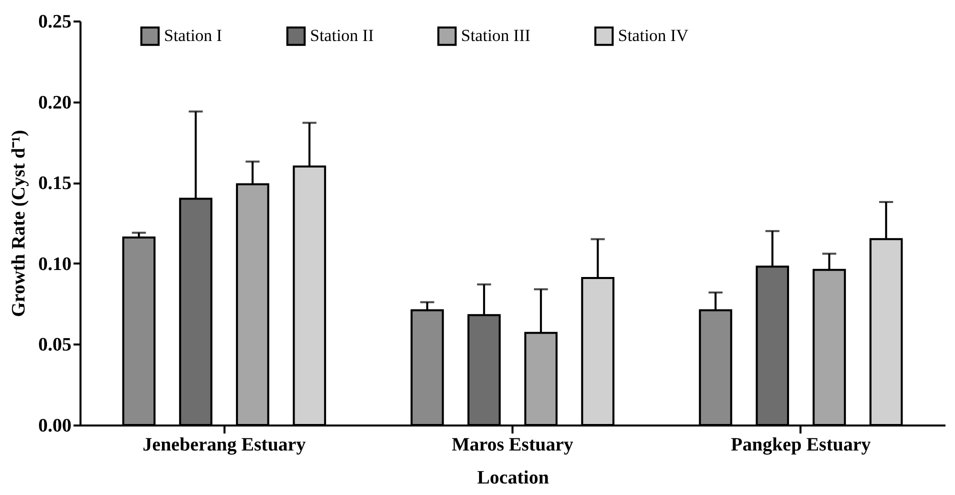  Describe the element at coordinates (224, 445) in the screenshot. I see `x-tick-label: Jeneberang Estuary` at that location.